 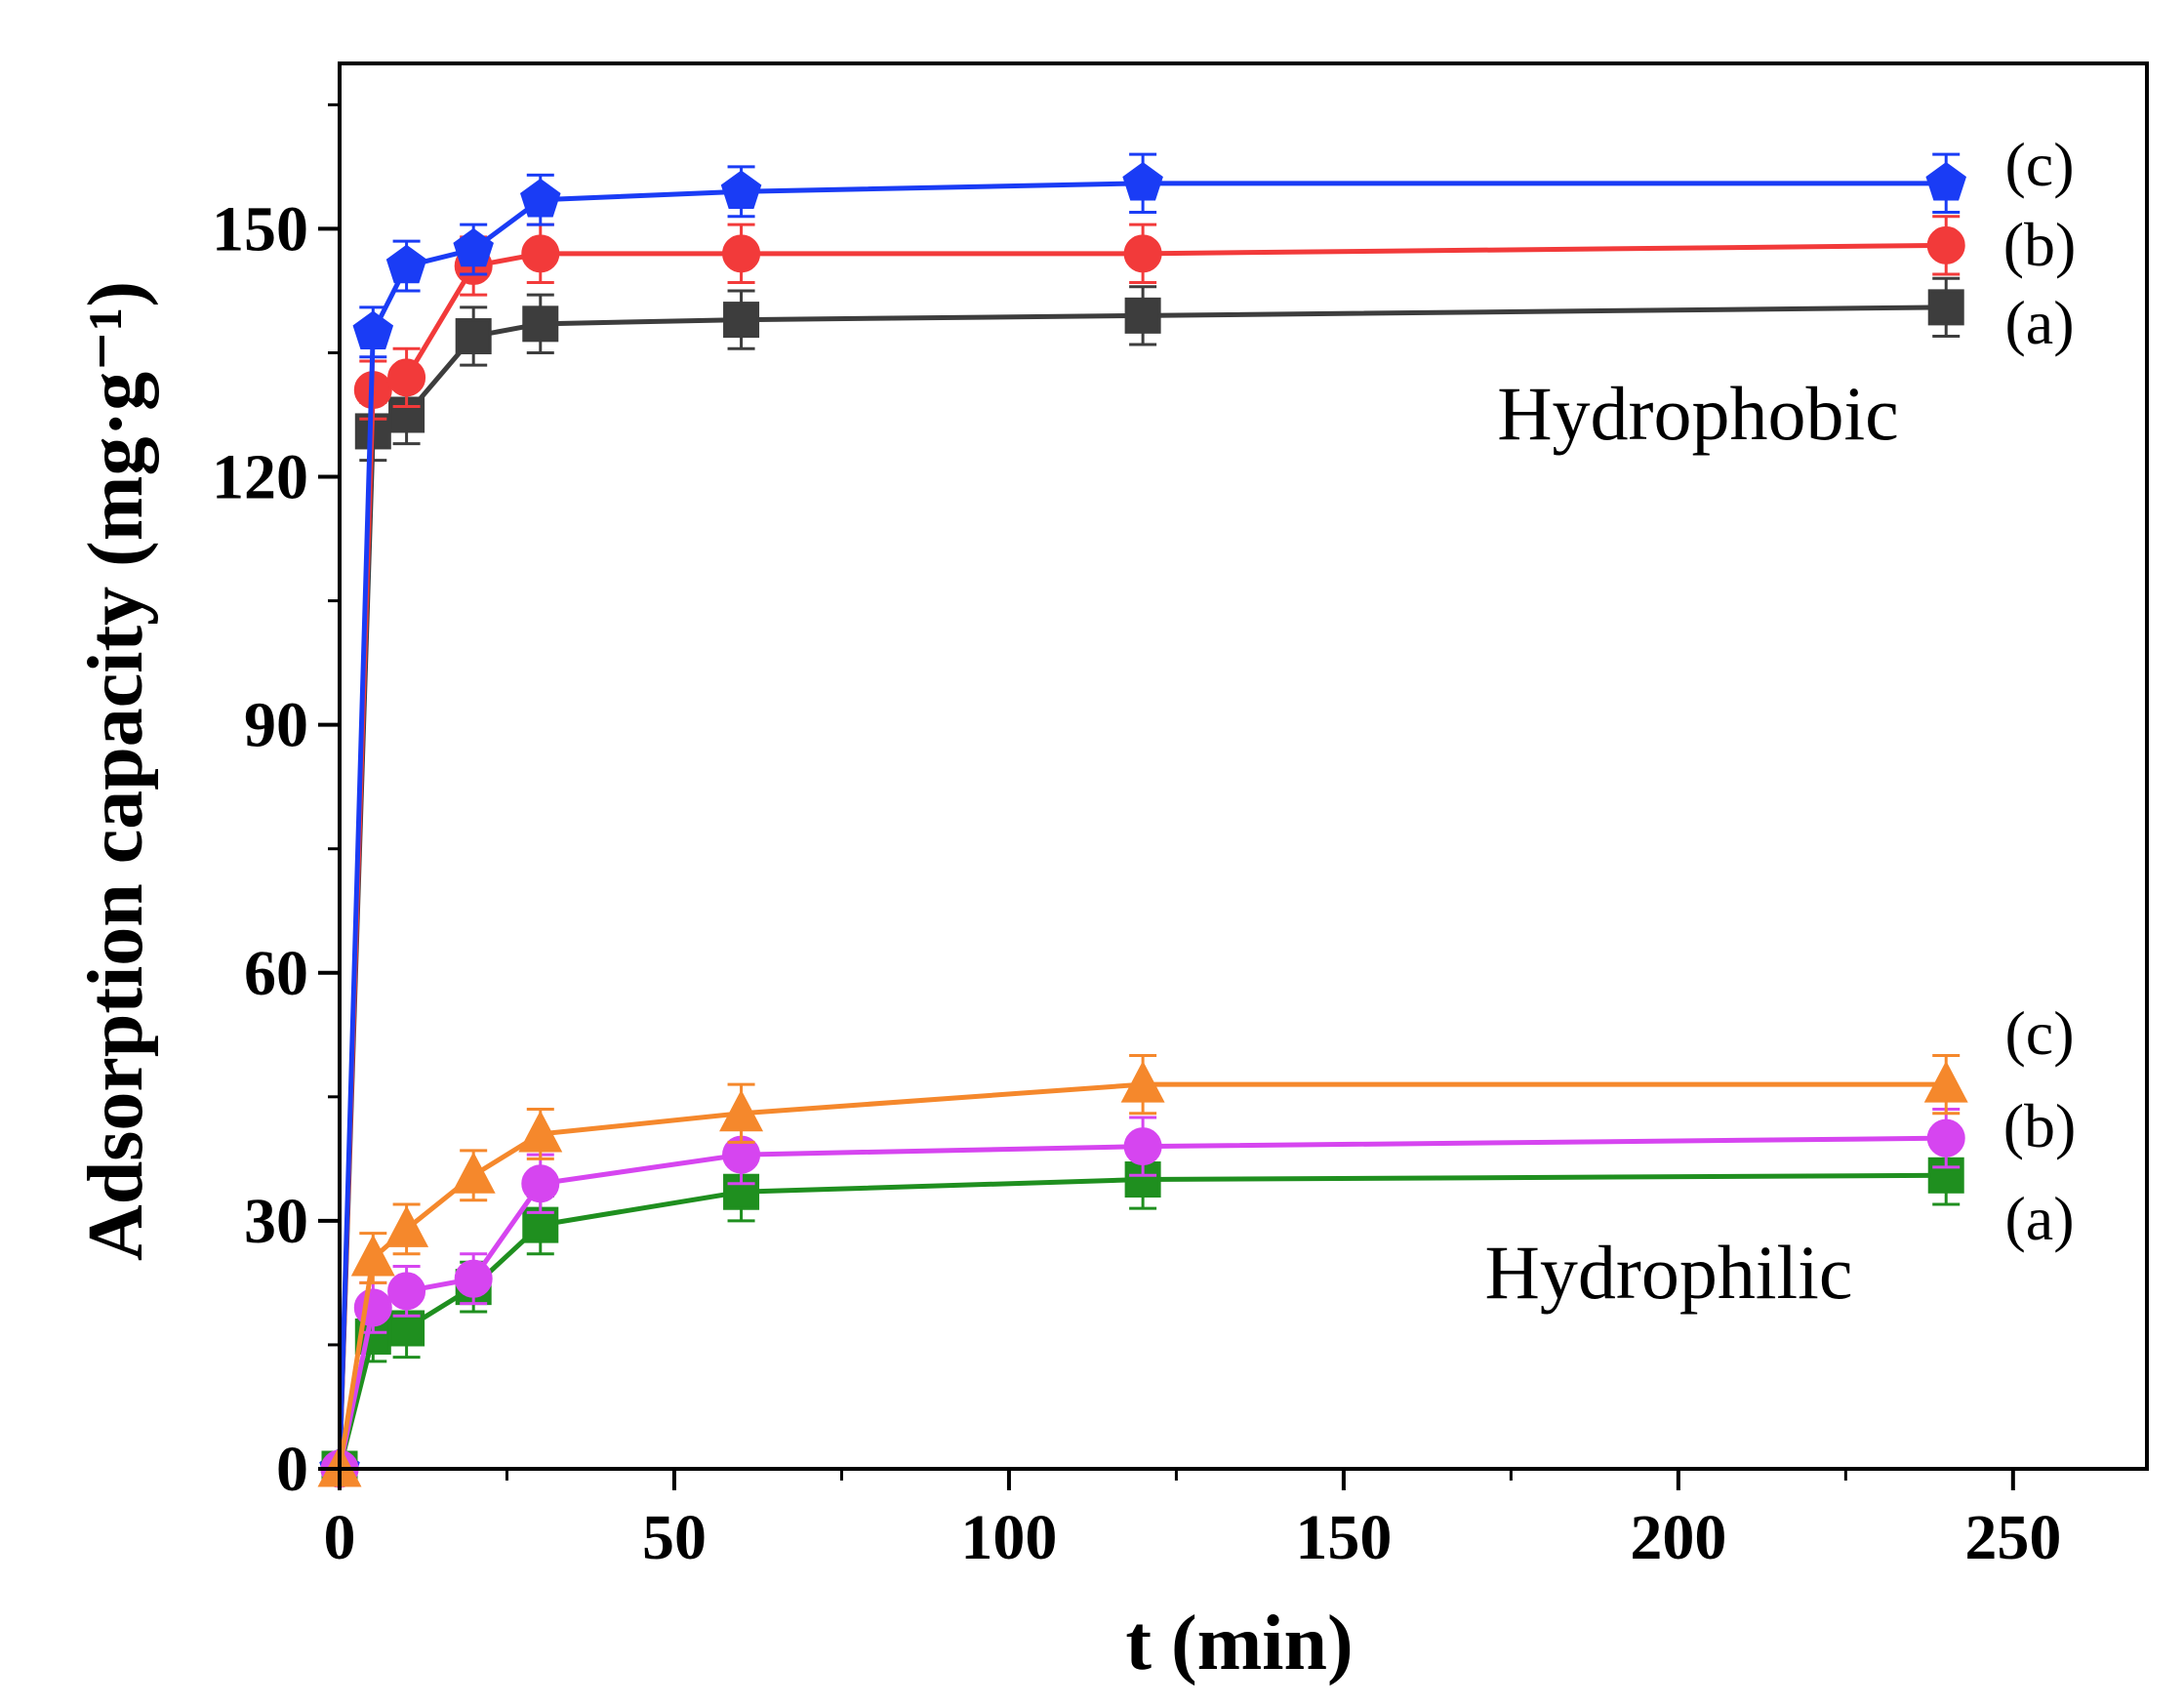 I want to click on y-tick-label: 90, so click(x=276, y=726).